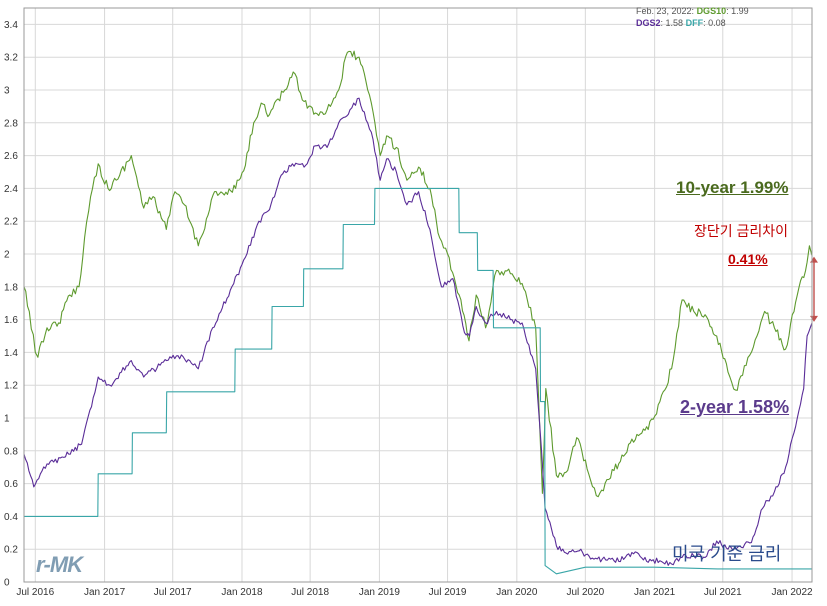 This screenshot has height=606, width=827. I want to click on x-tick-label: Jan 2017, so click(105, 592).